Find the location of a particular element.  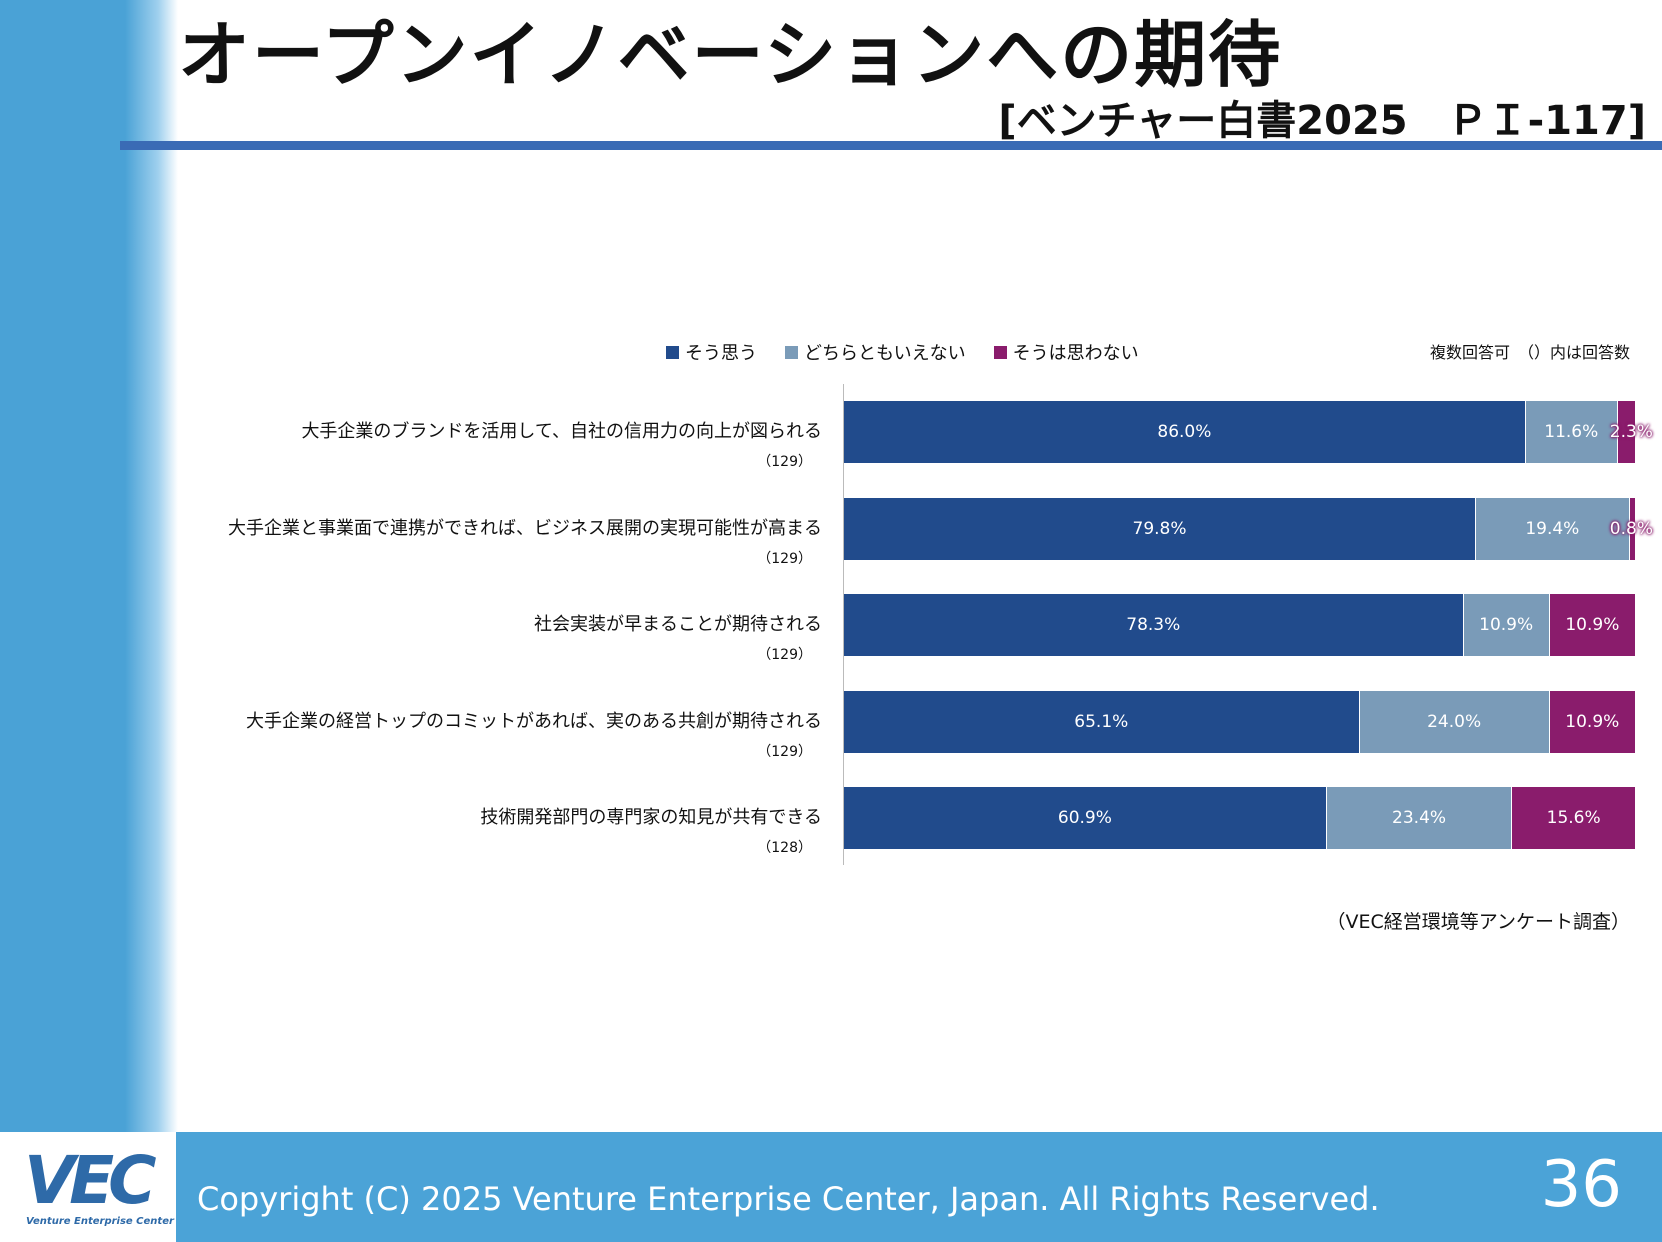

bar-segment: 2.3% is located at coordinates (1631, 432).